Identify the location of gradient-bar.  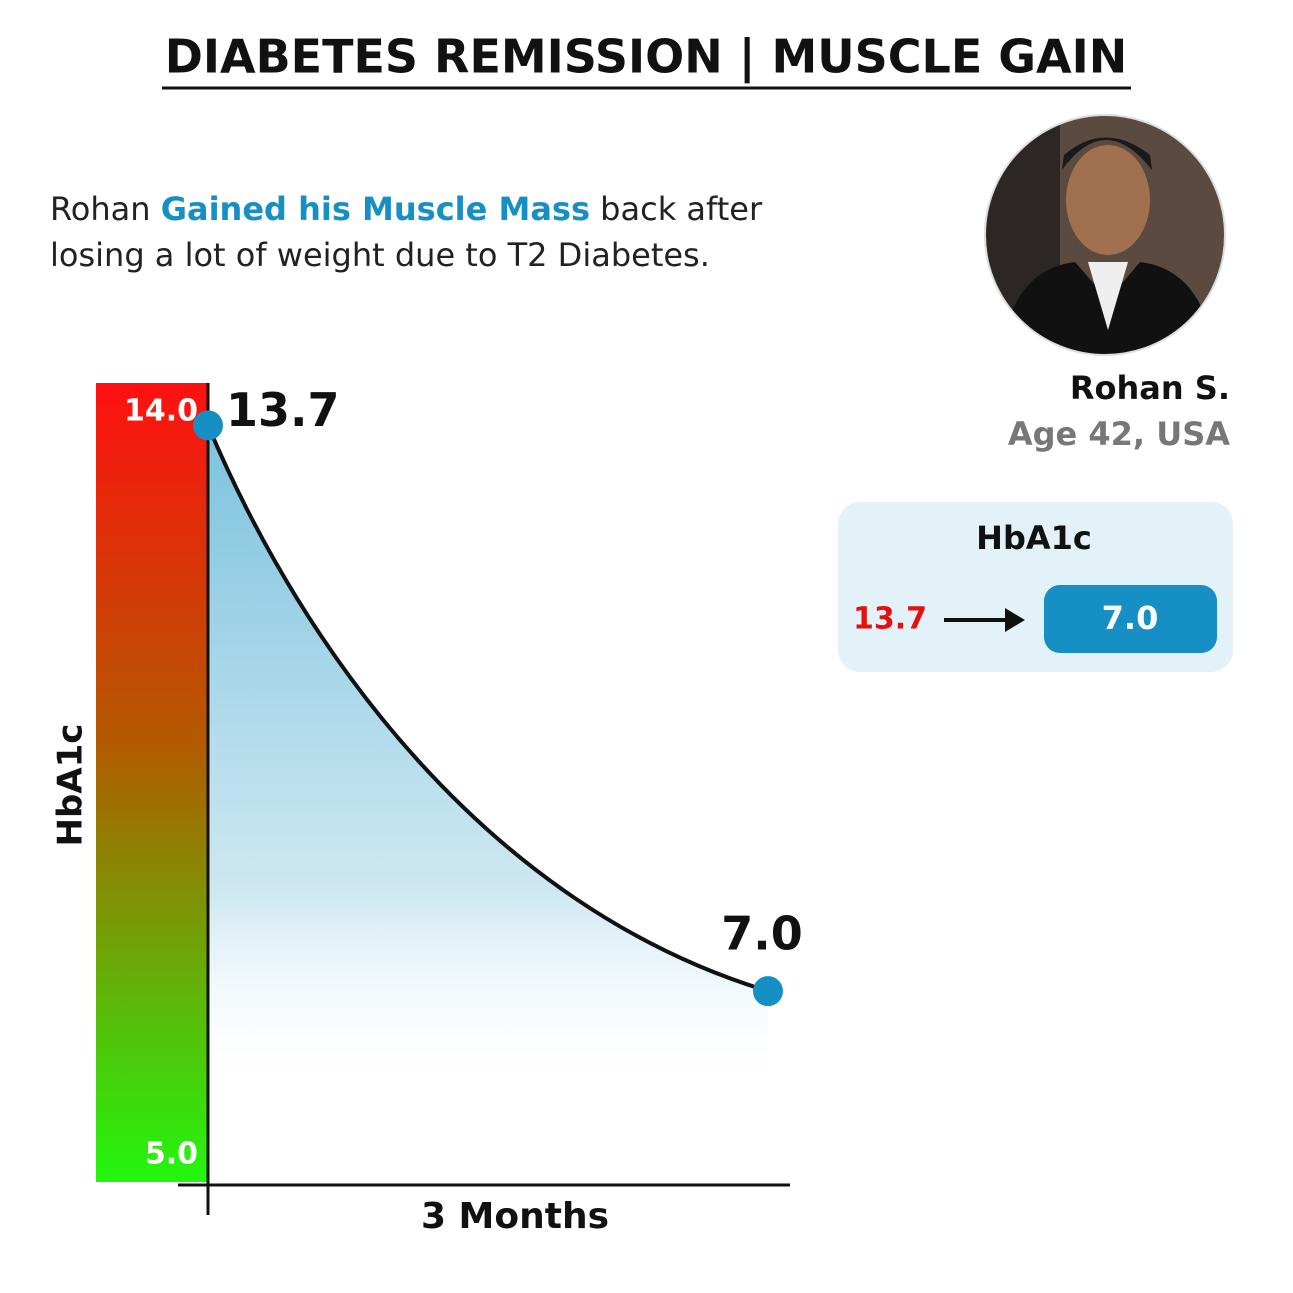
(152, 782).